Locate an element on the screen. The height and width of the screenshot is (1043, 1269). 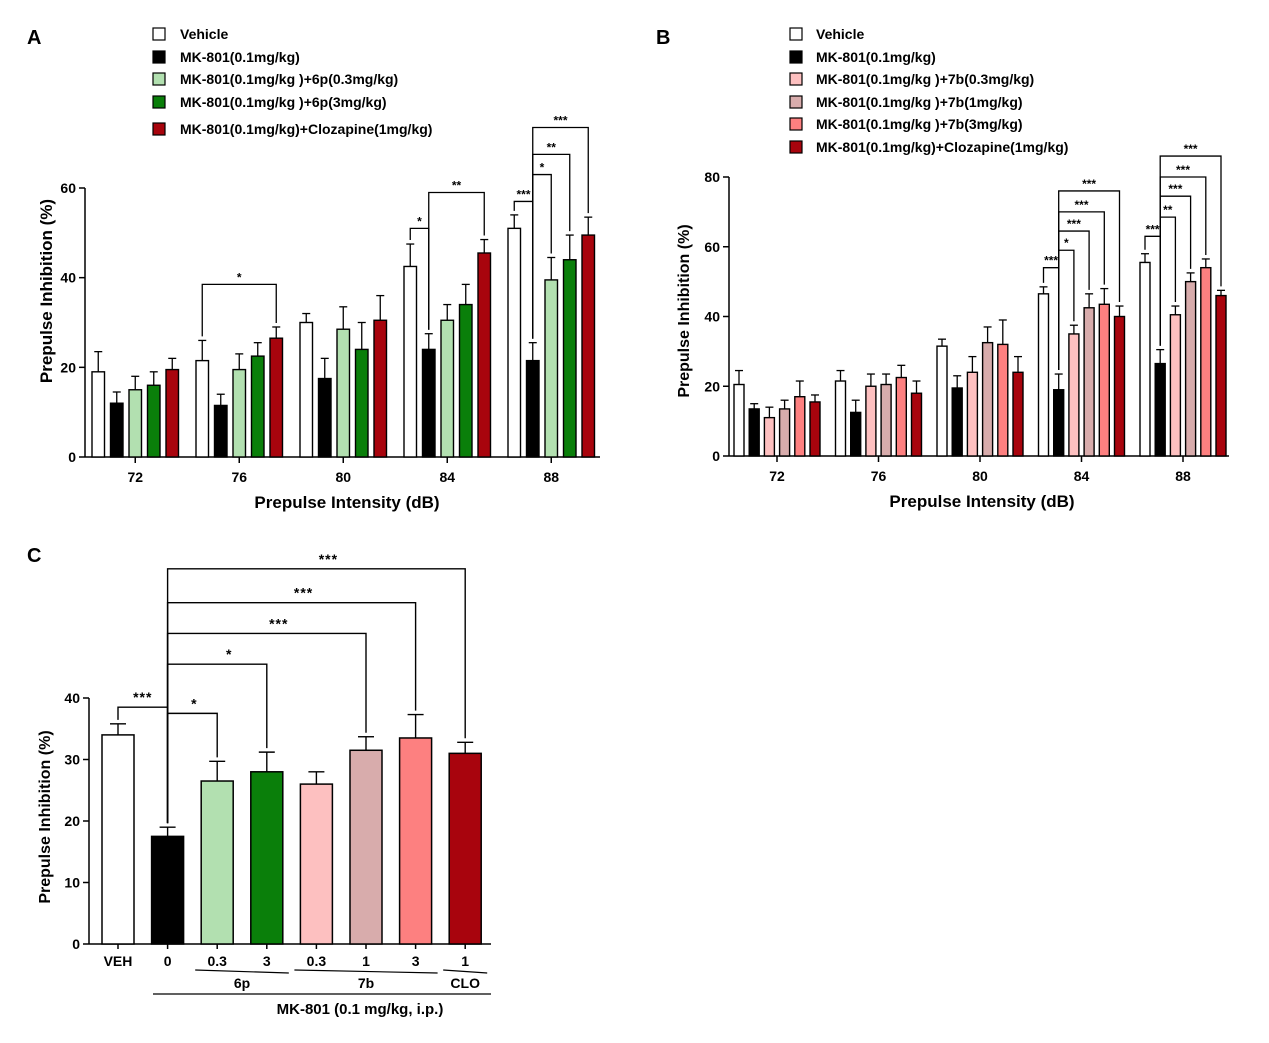
chart-c-sig-stars-2: * is located at coordinates (229, 654).